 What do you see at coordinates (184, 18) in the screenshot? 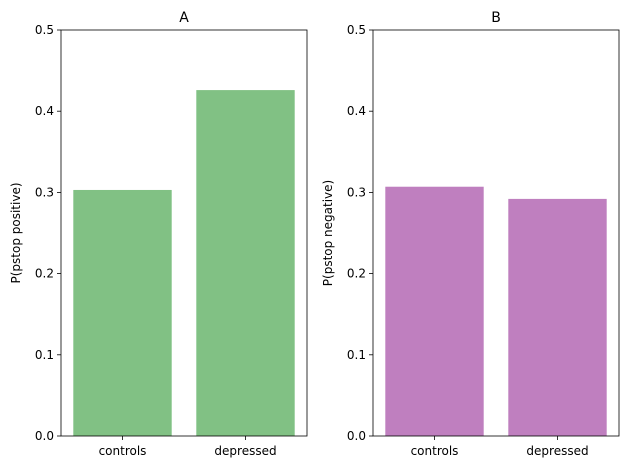
I see `chart-title: A` at bounding box center [184, 18].